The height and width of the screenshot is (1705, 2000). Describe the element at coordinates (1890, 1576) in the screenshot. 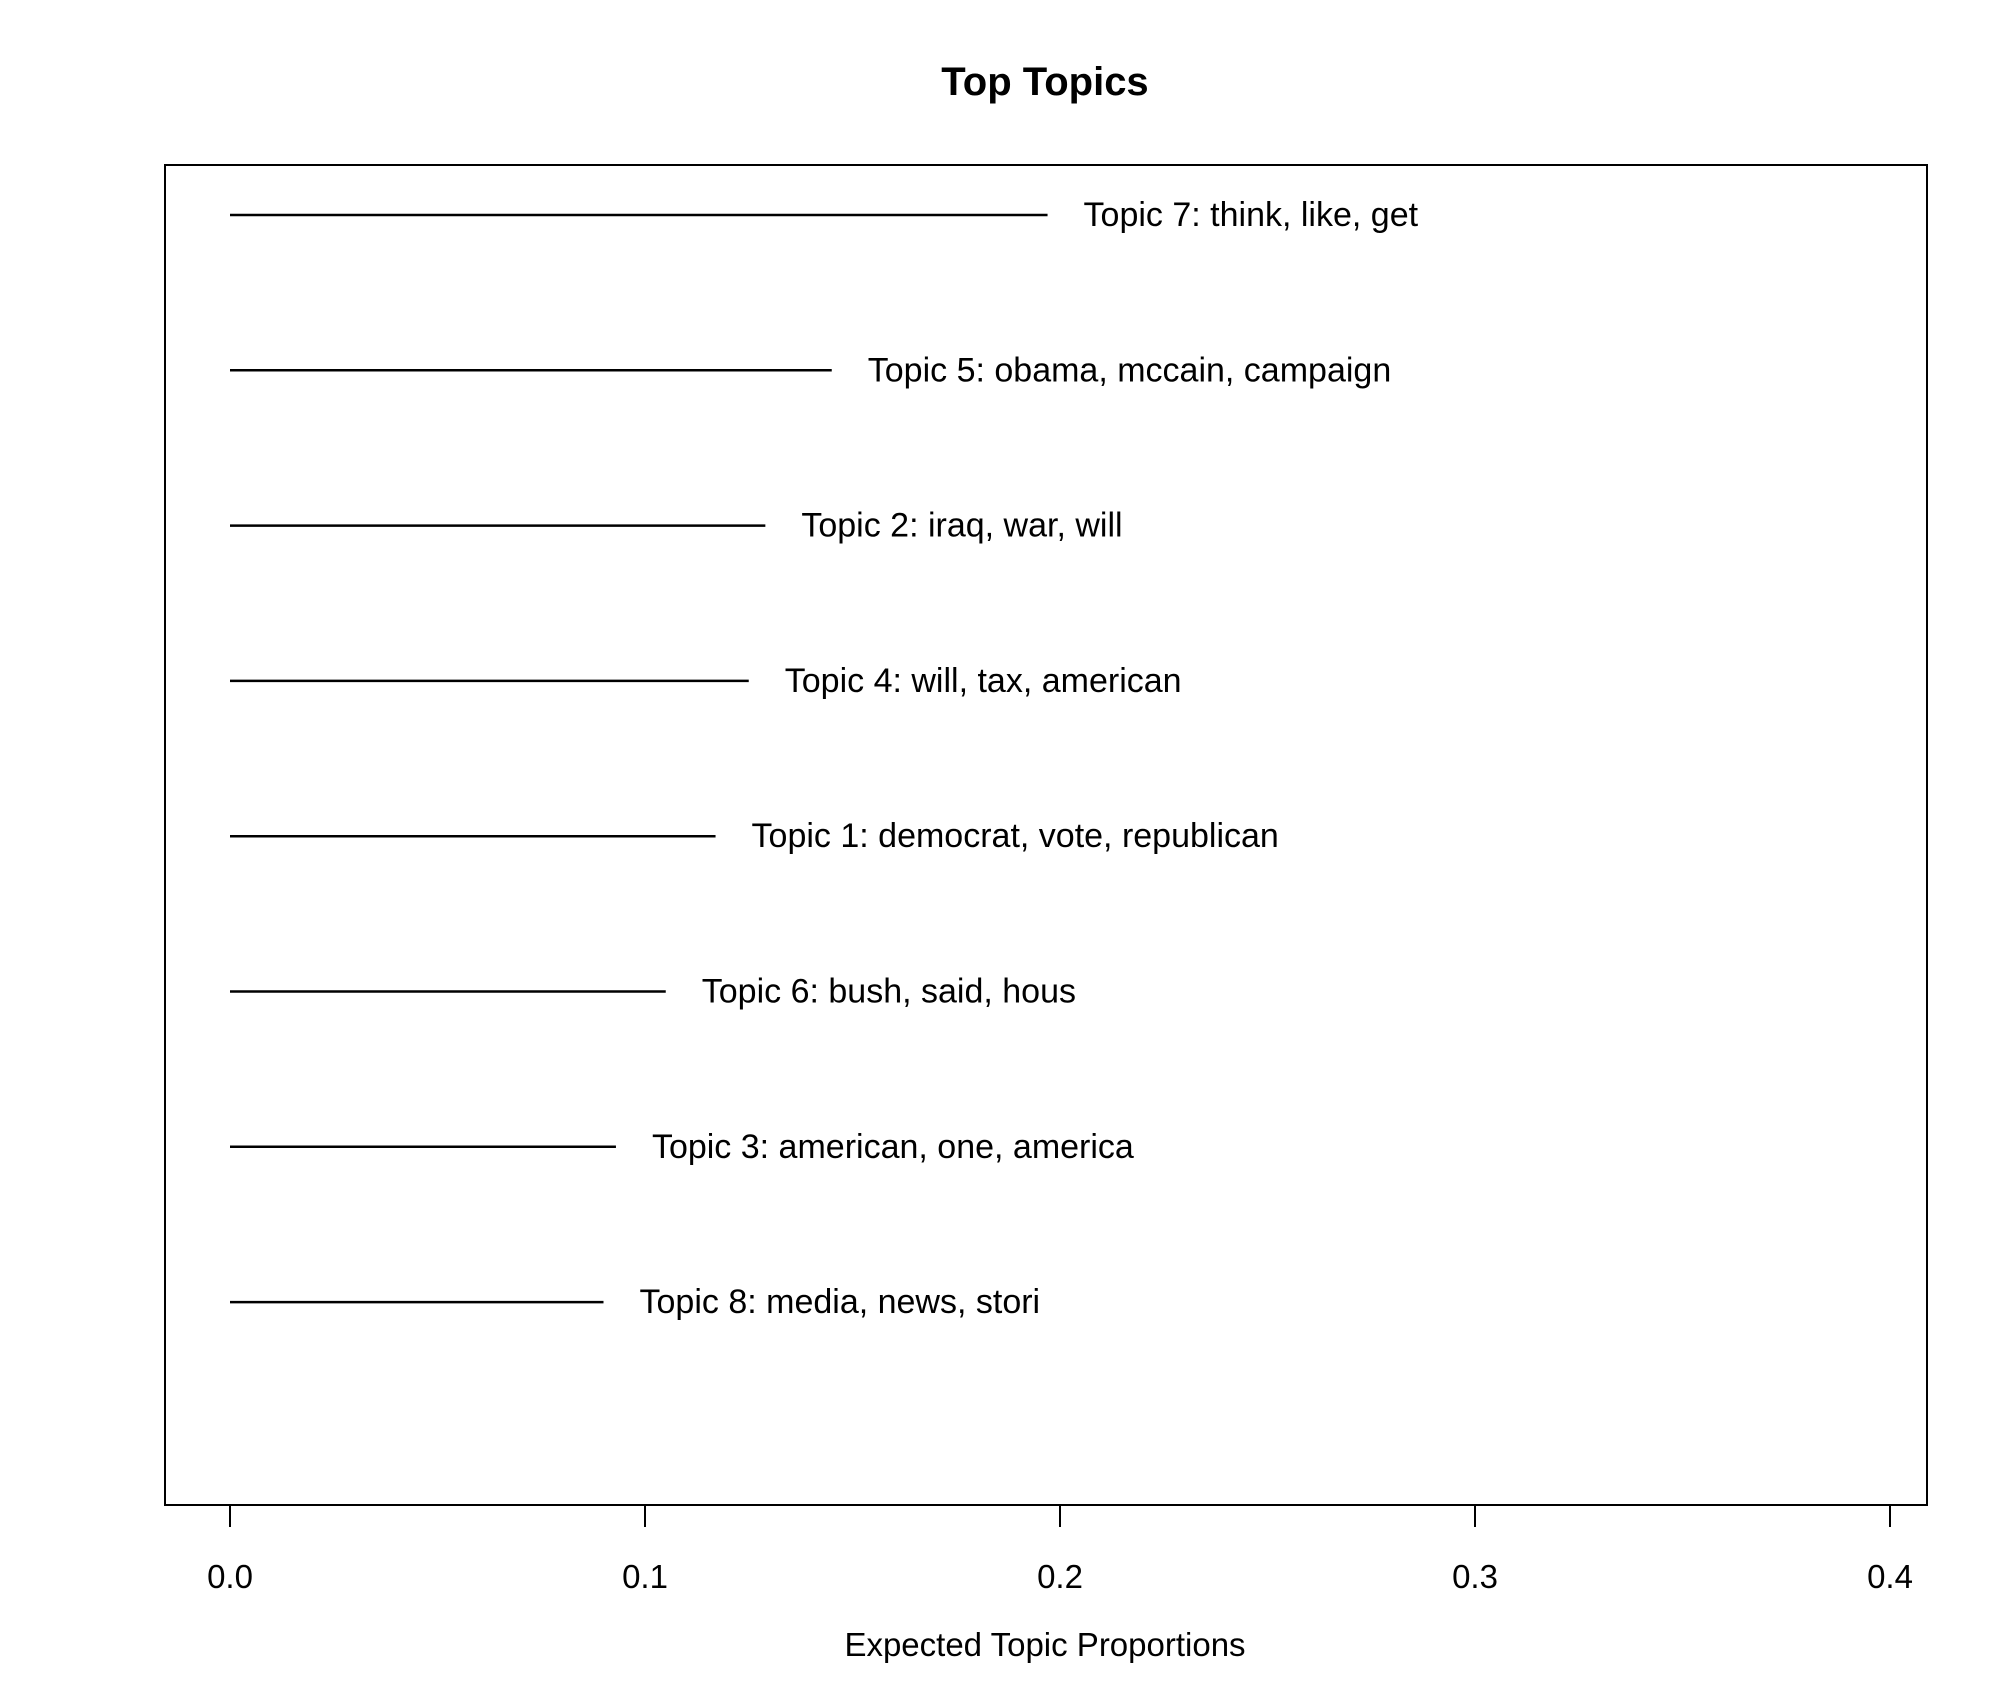

I see `x-tick-label-4: 0.4` at that location.